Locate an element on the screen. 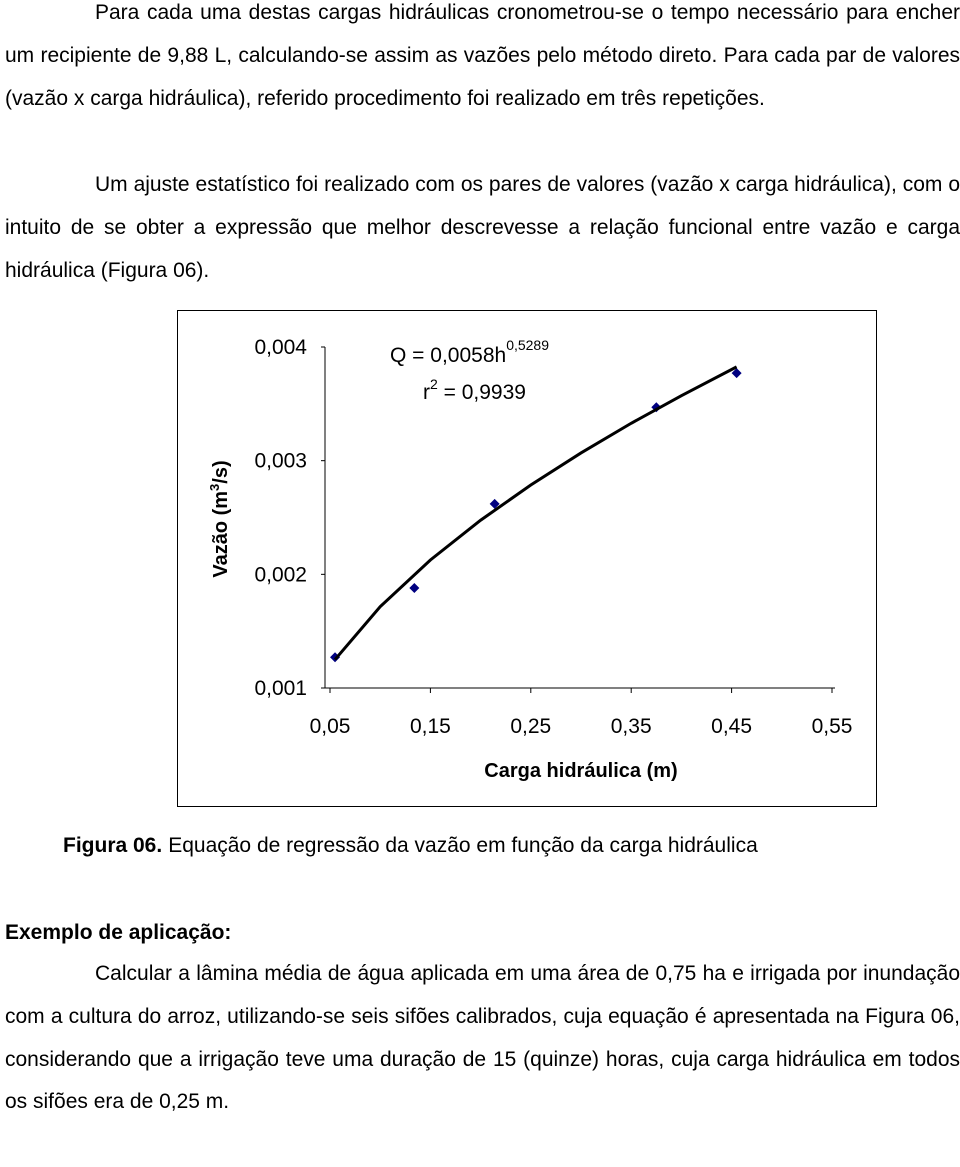 The width and height of the screenshot is (960, 1167). x-tick-label: 0,15 is located at coordinates (430, 726).